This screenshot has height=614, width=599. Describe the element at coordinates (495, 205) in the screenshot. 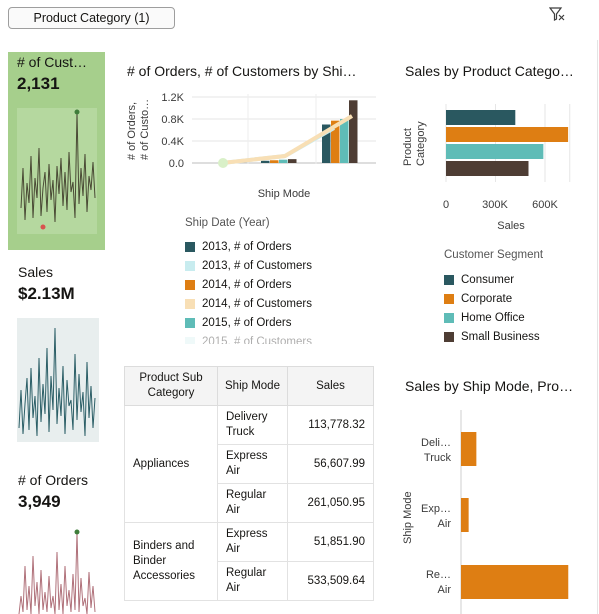

I see `category-x-tick: 300K` at that location.